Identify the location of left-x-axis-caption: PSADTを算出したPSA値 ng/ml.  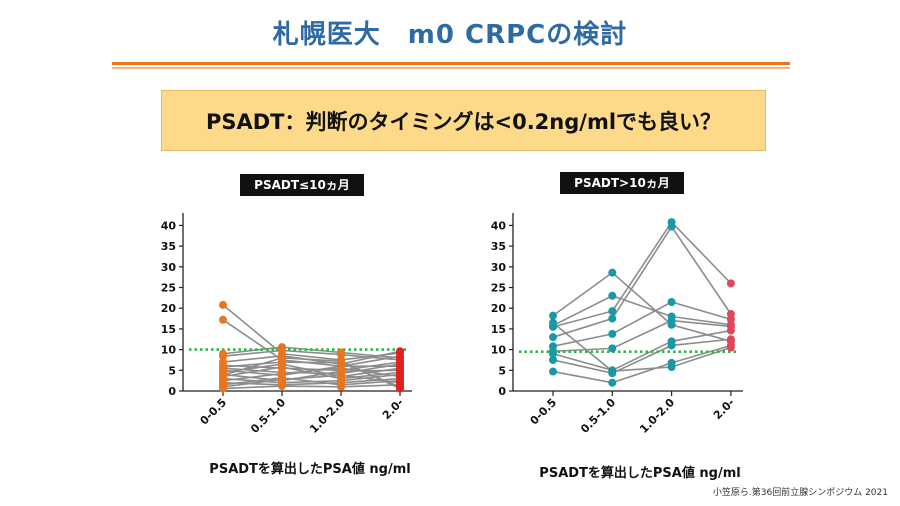
(310, 469).